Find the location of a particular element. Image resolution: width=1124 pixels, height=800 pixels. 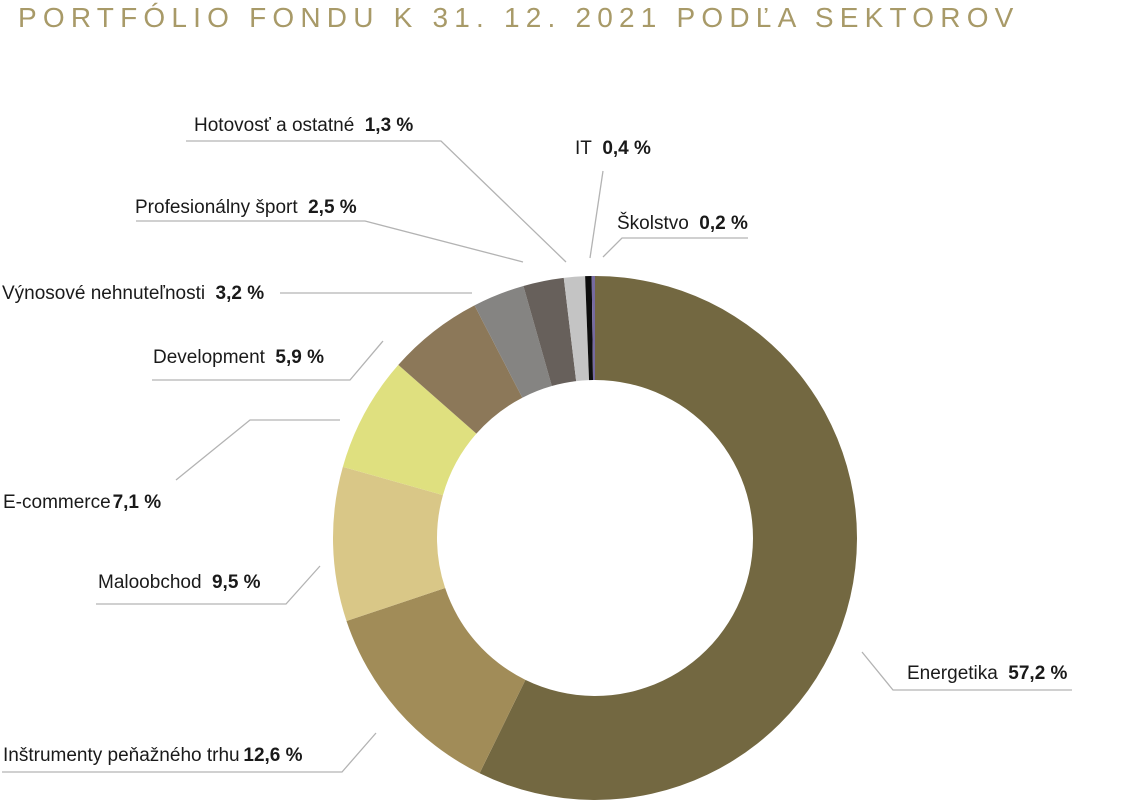

label-profesionalny-sport: Profesionálny šport 2,5 % is located at coordinates (246, 207).